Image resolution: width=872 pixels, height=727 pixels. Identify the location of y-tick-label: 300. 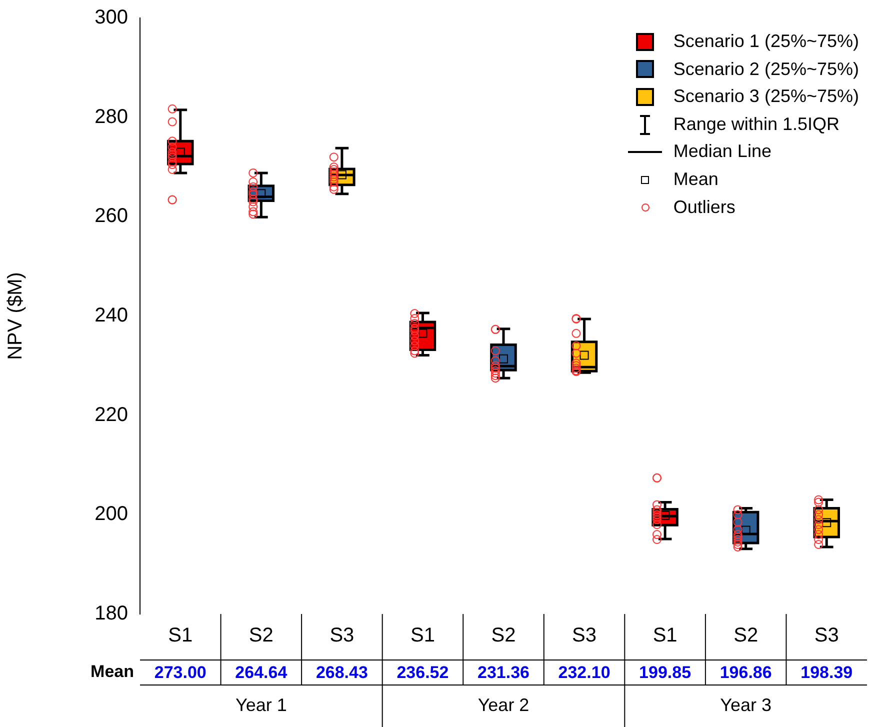
(111, 17).